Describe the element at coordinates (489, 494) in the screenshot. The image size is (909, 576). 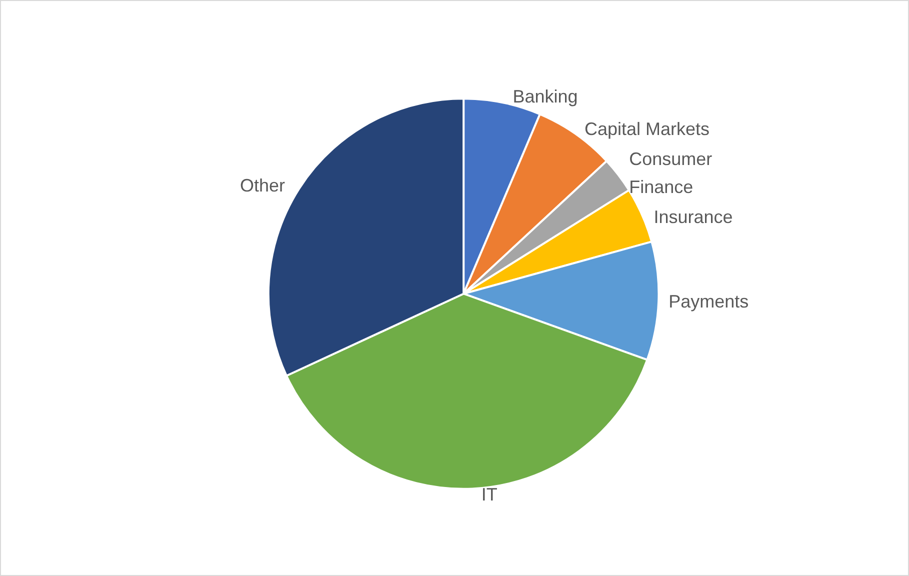
I see `slice-label: IT` at that location.